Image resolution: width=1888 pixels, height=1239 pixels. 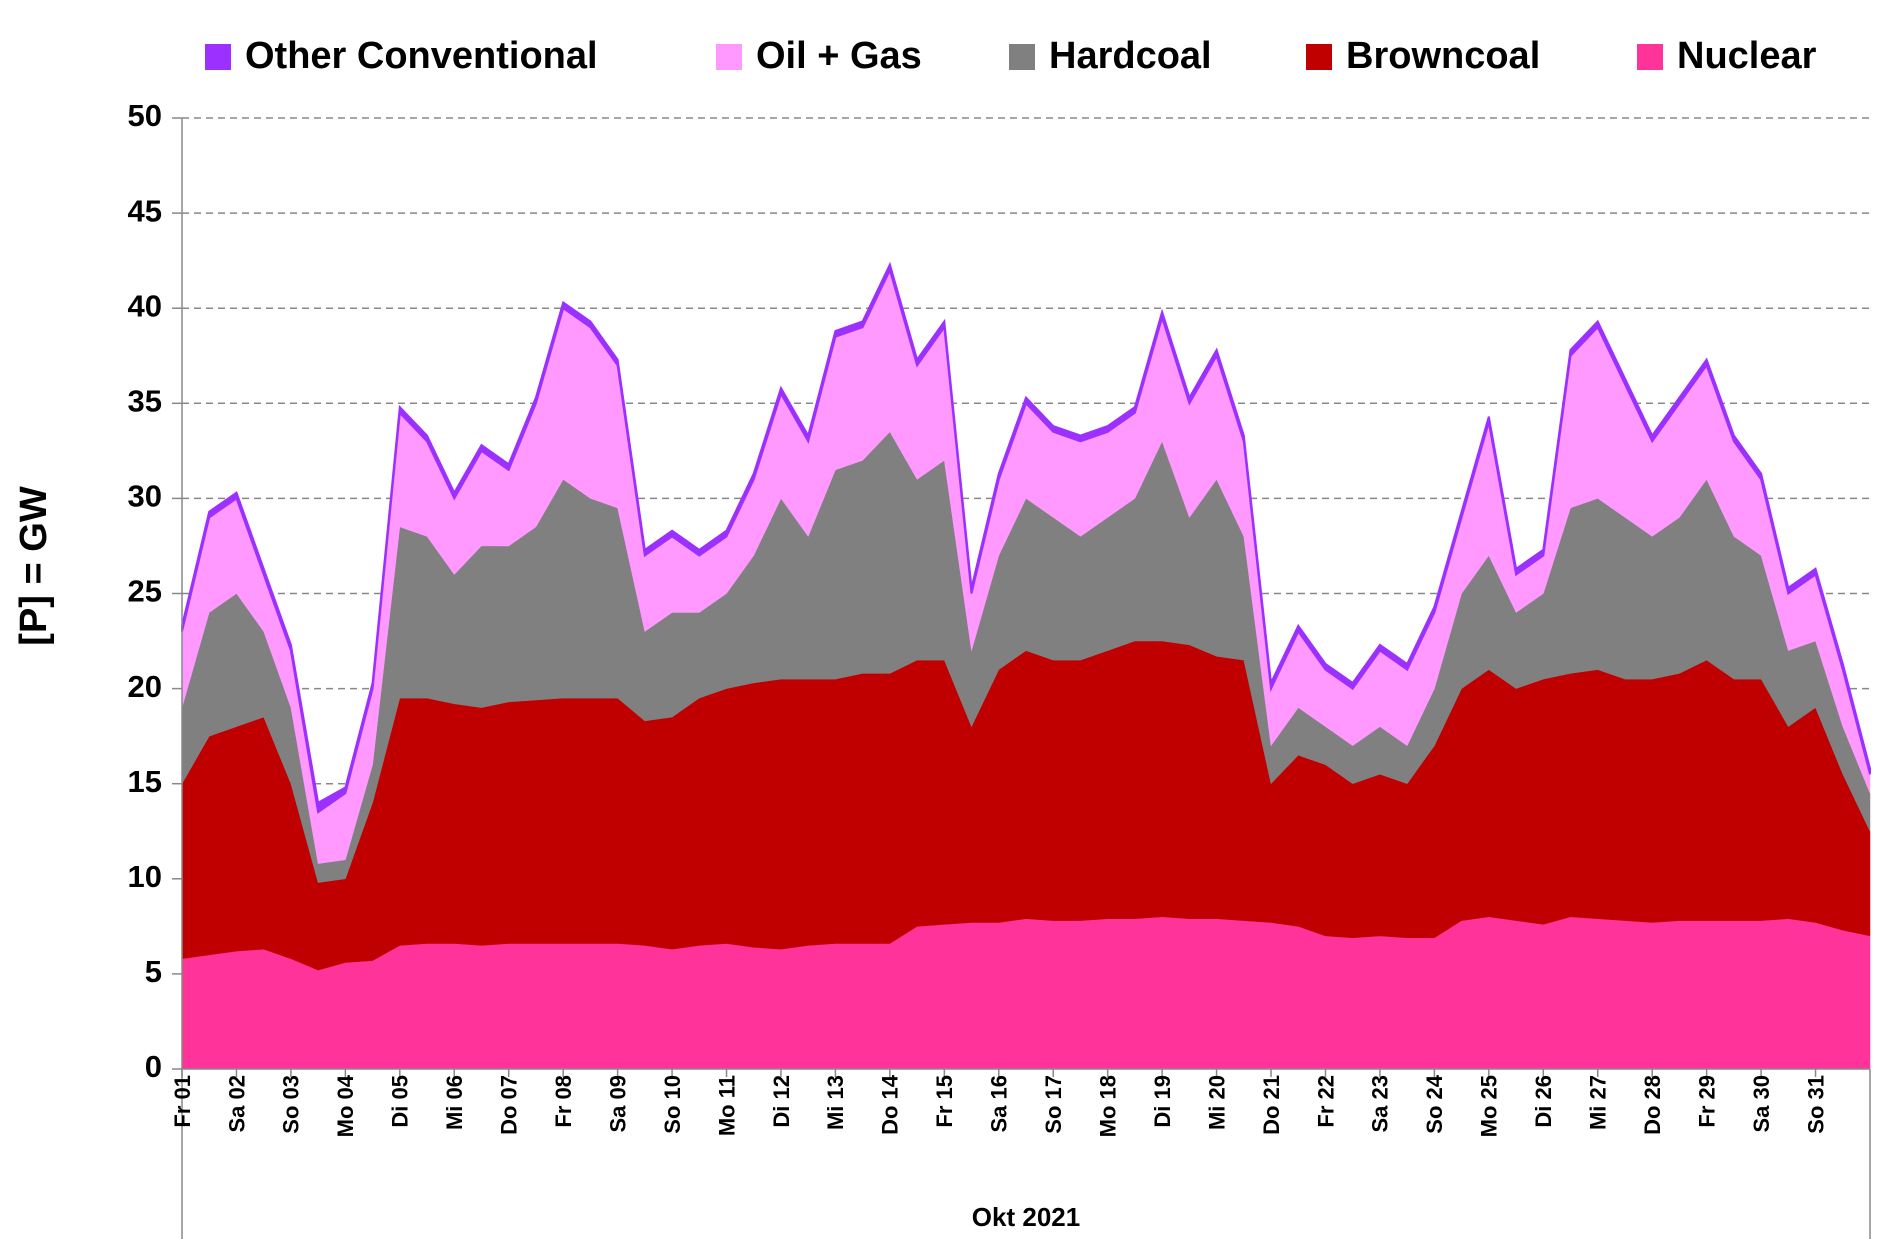 What do you see at coordinates (617, 1104) in the screenshot?
I see `x-tick-label: Sa 09` at bounding box center [617, 1104].